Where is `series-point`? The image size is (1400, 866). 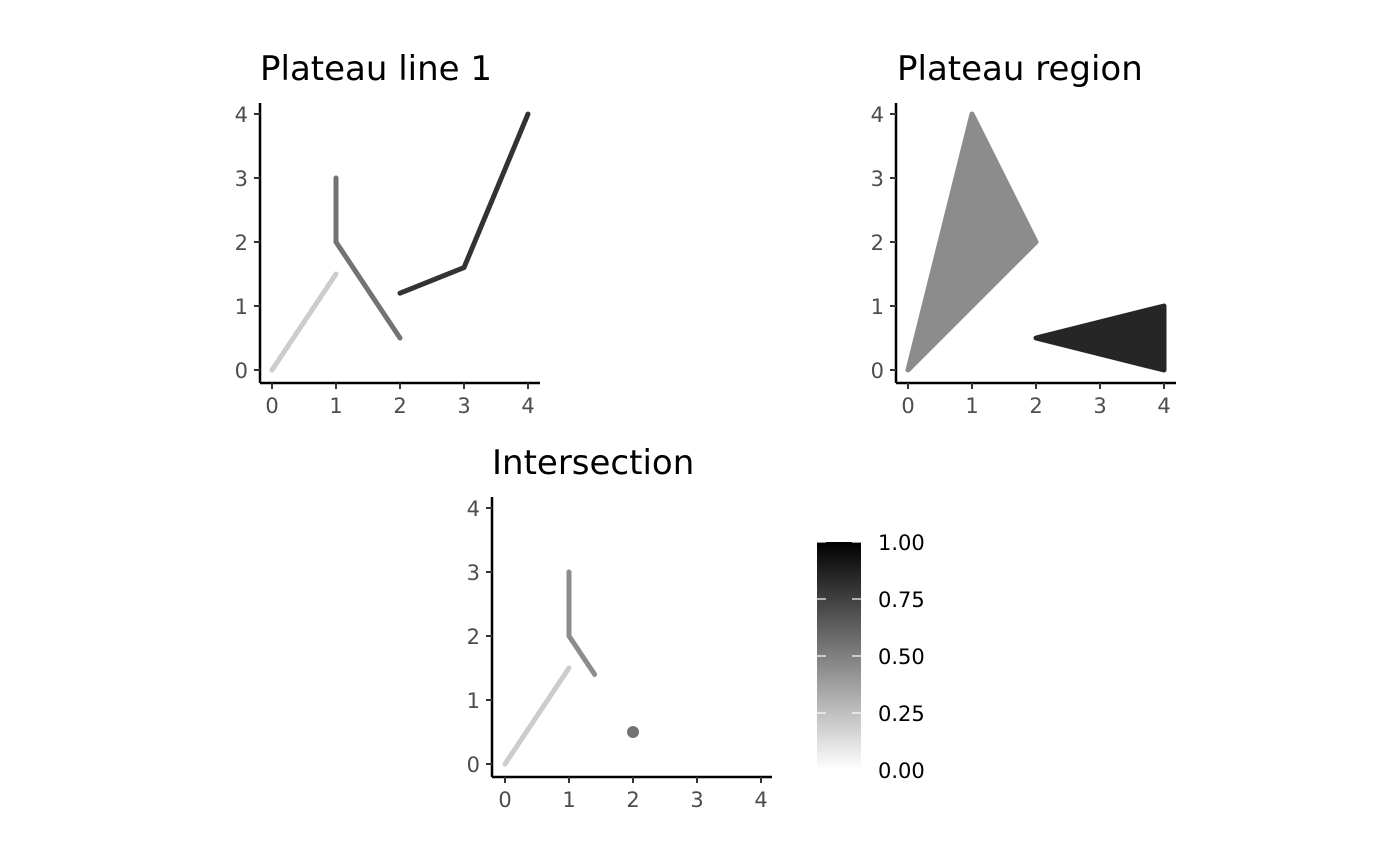
series-point is located at coordinates (633, 732).